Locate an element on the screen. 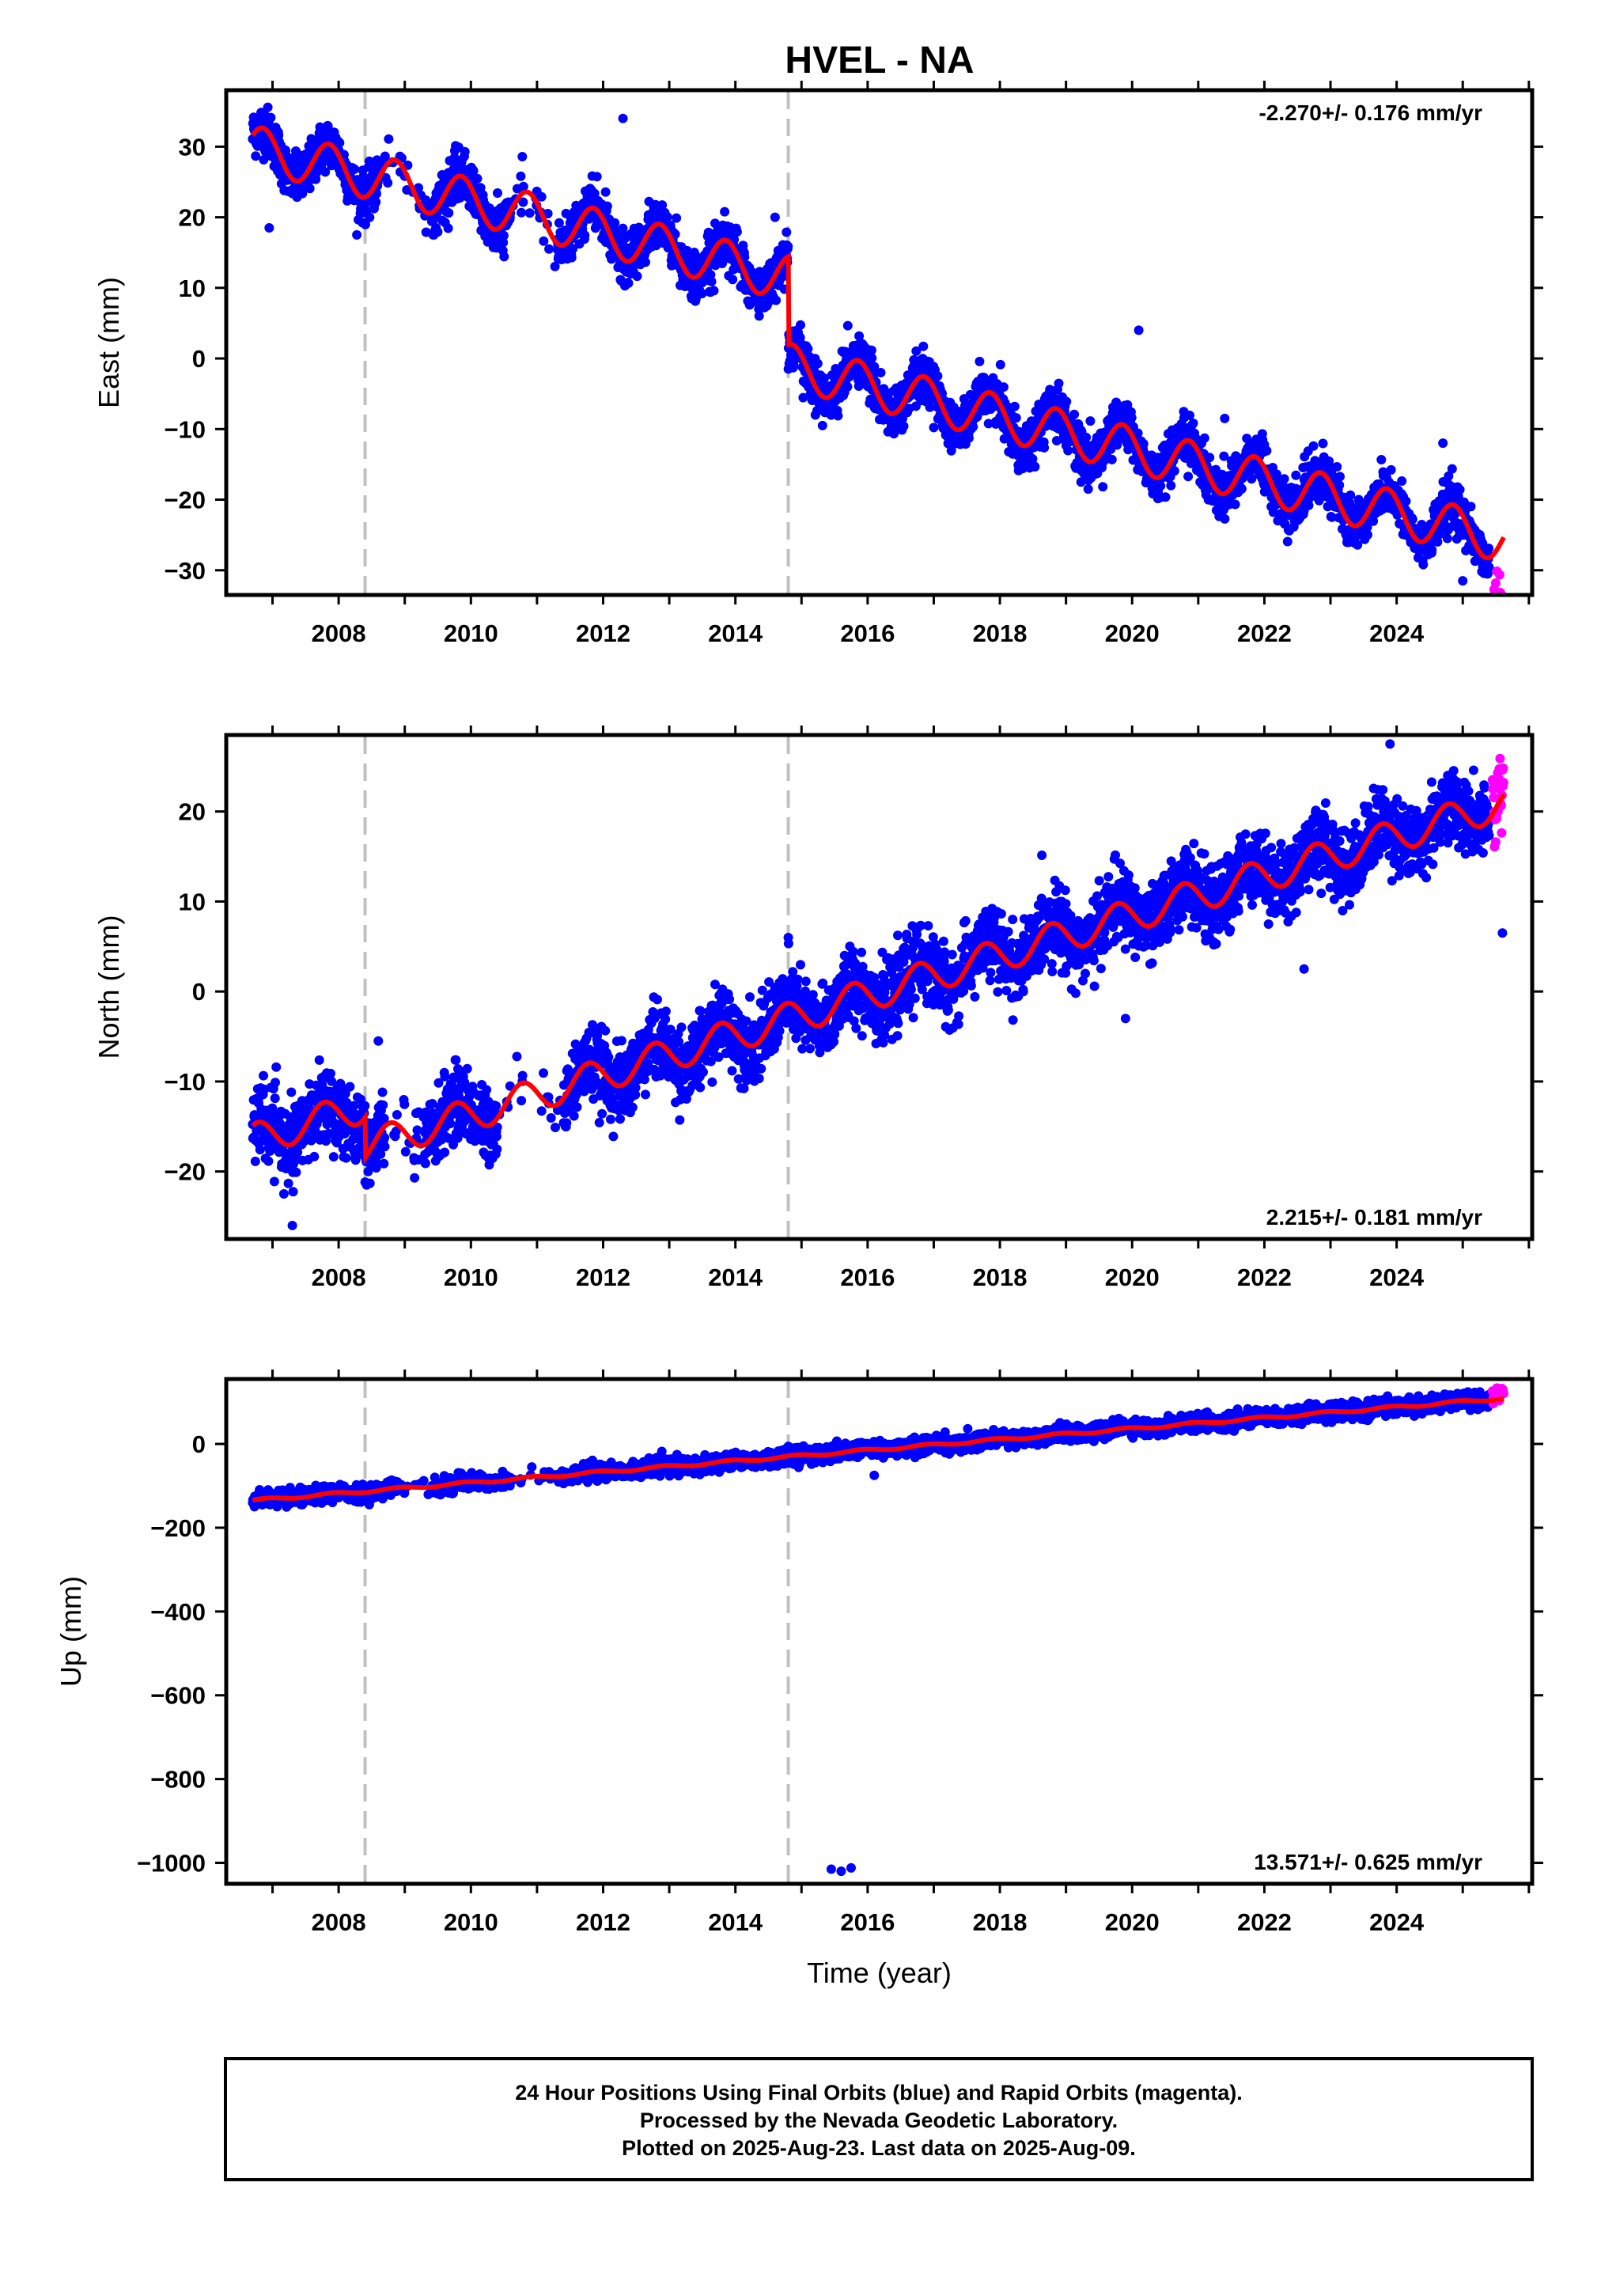 This screenshot has width=1601, height=2296. y-tick-label: 0 is located at coordinates (199, 359).